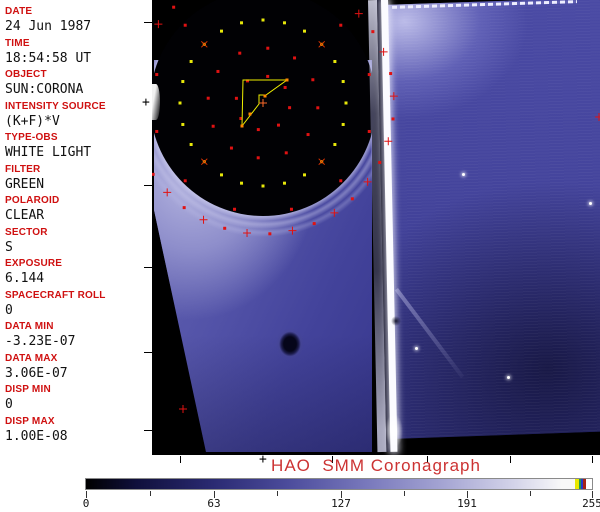 The image size is (600, 512). I want to click on colorbar-tick-label: 0, so click(86, 503).